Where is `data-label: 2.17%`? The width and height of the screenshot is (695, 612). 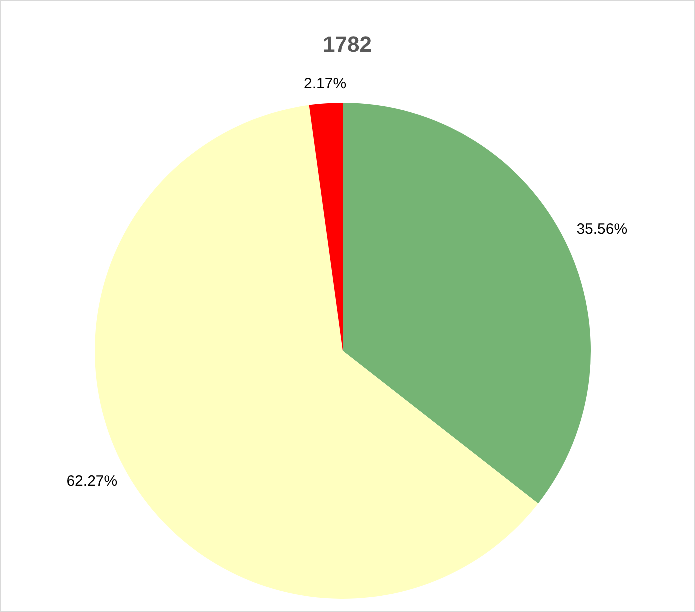
data-label: 2.17% is located at coordinates (325, 84).